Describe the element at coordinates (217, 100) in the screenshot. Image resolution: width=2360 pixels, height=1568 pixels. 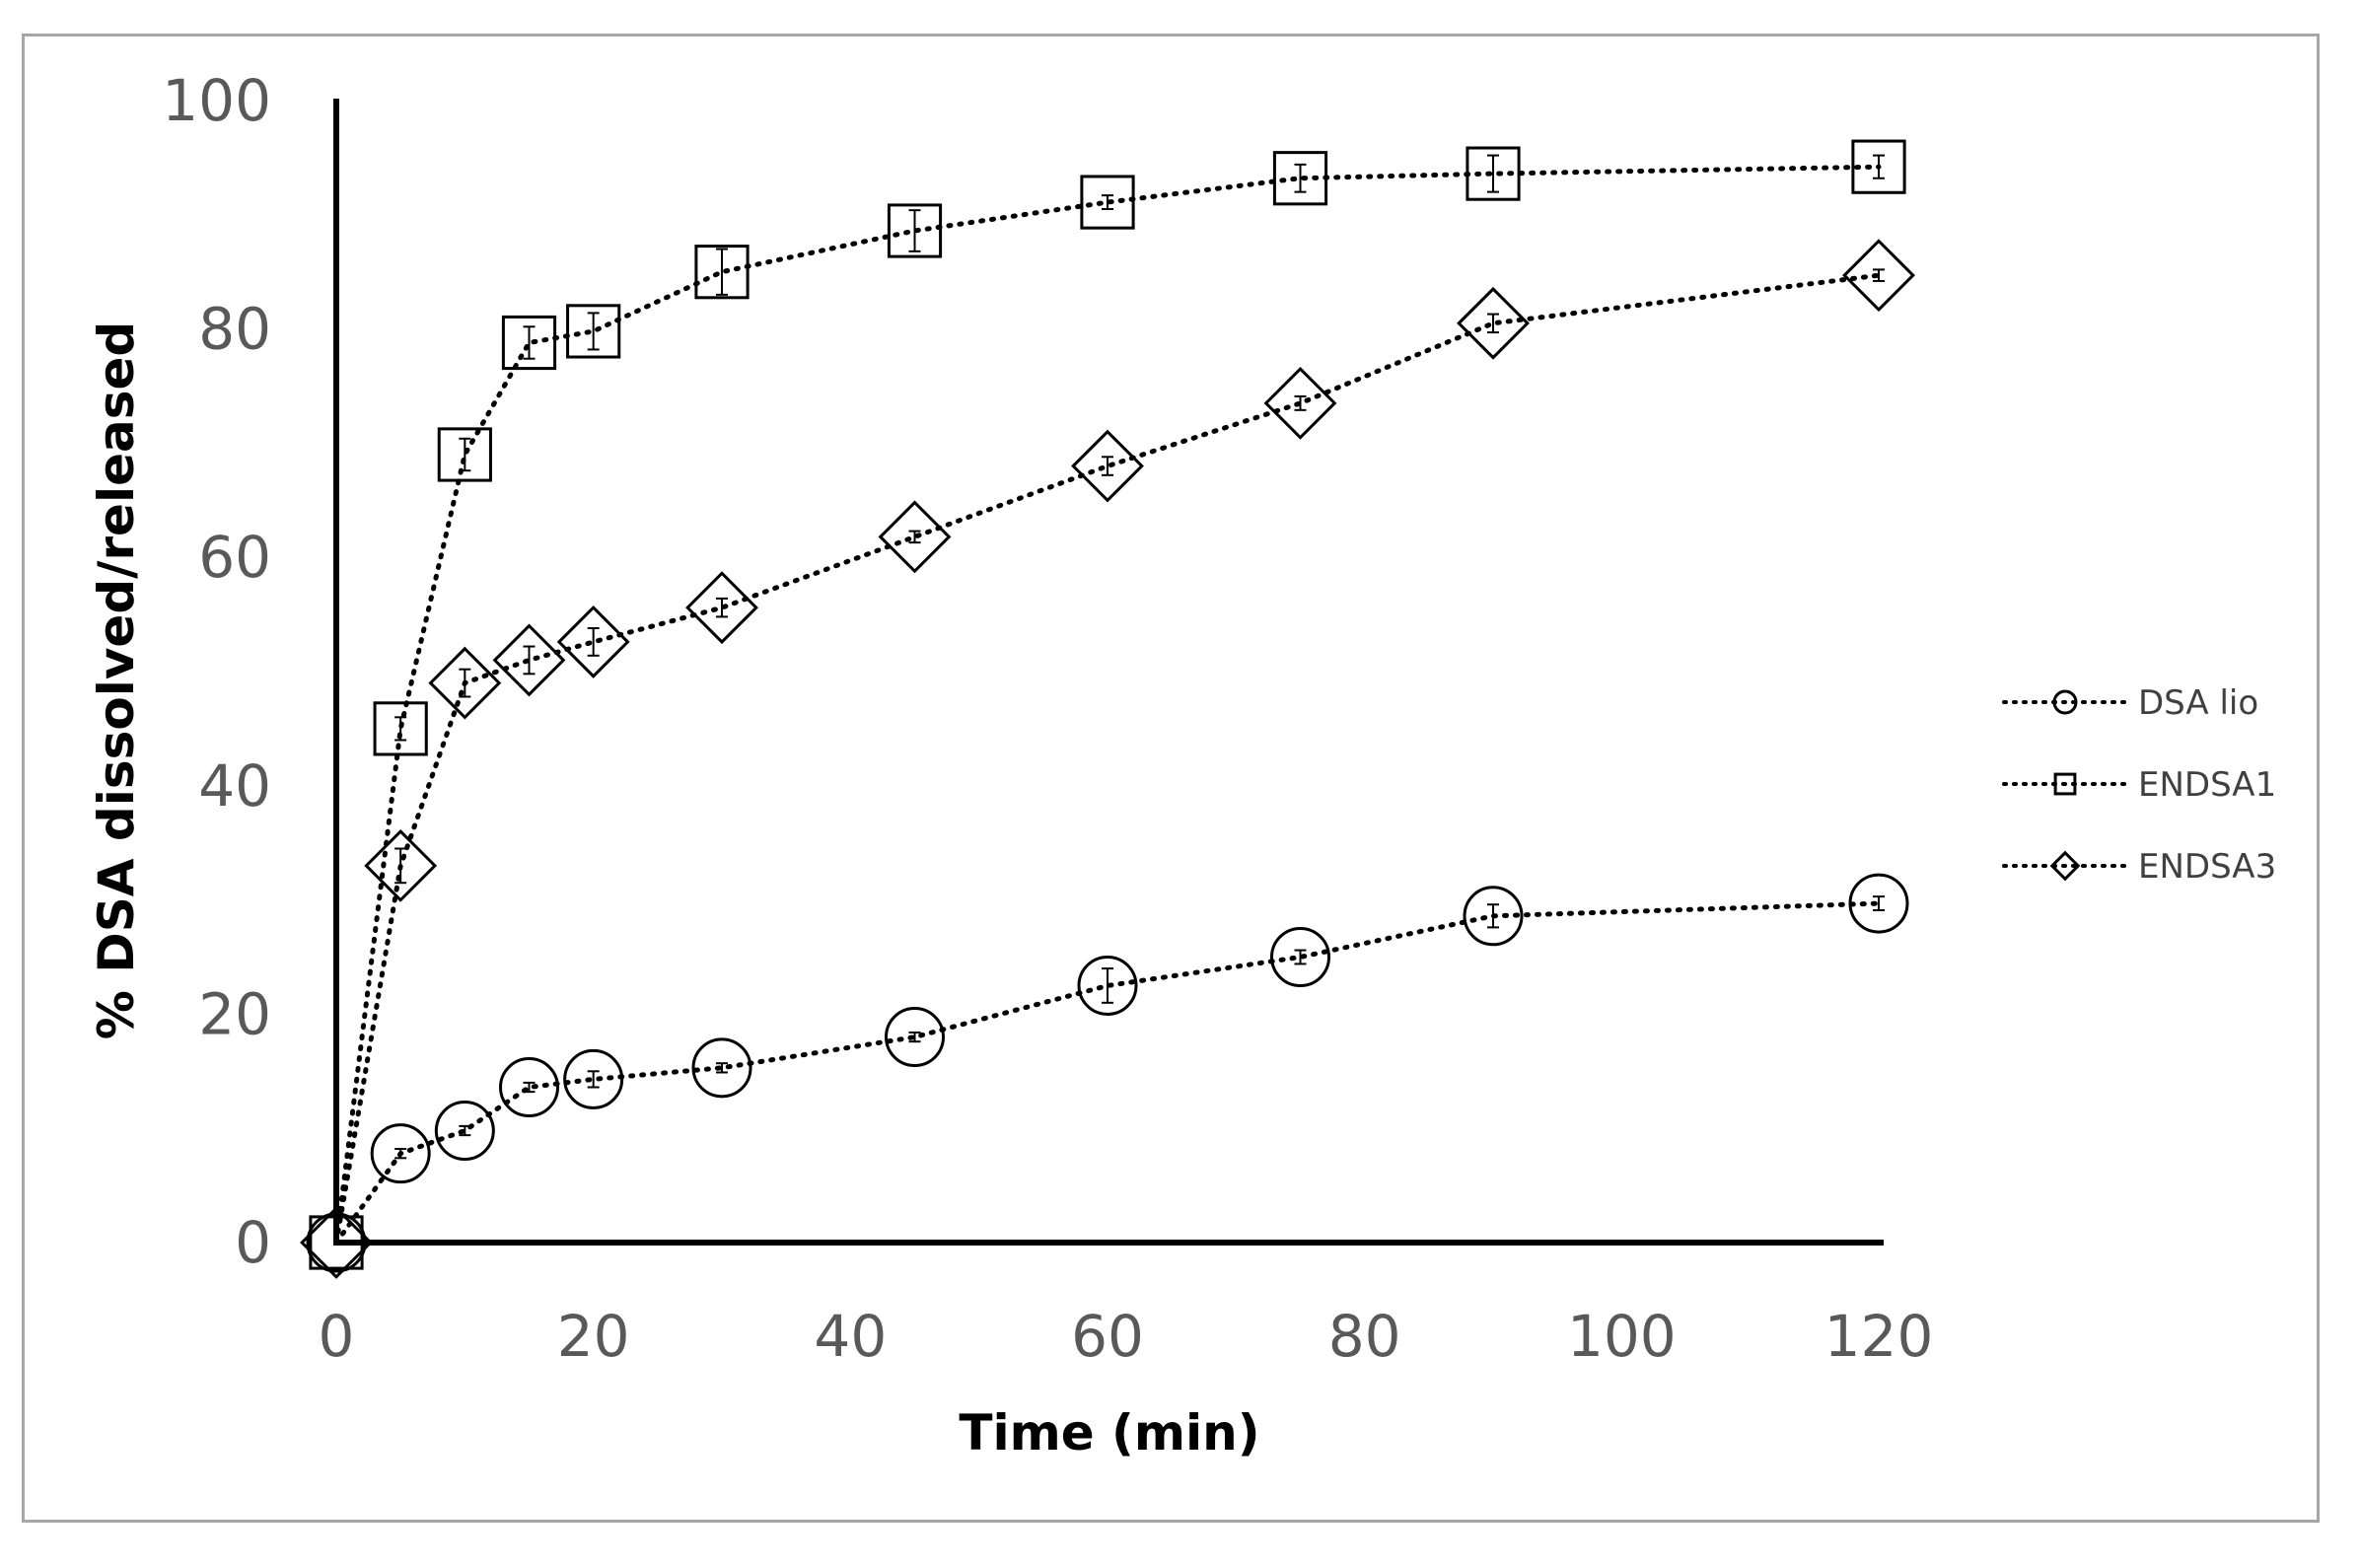
I see `y-tick-label: 100` at that location.